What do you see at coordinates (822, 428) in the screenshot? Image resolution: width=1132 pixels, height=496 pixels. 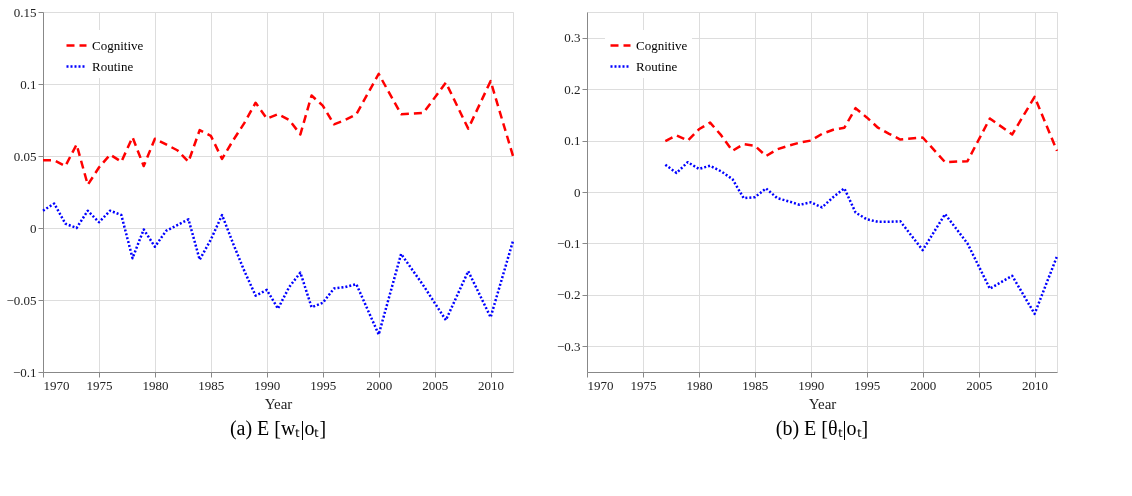 I see `text: (b) E [θₜ|oₜ]` at bounding box center [822, 428].